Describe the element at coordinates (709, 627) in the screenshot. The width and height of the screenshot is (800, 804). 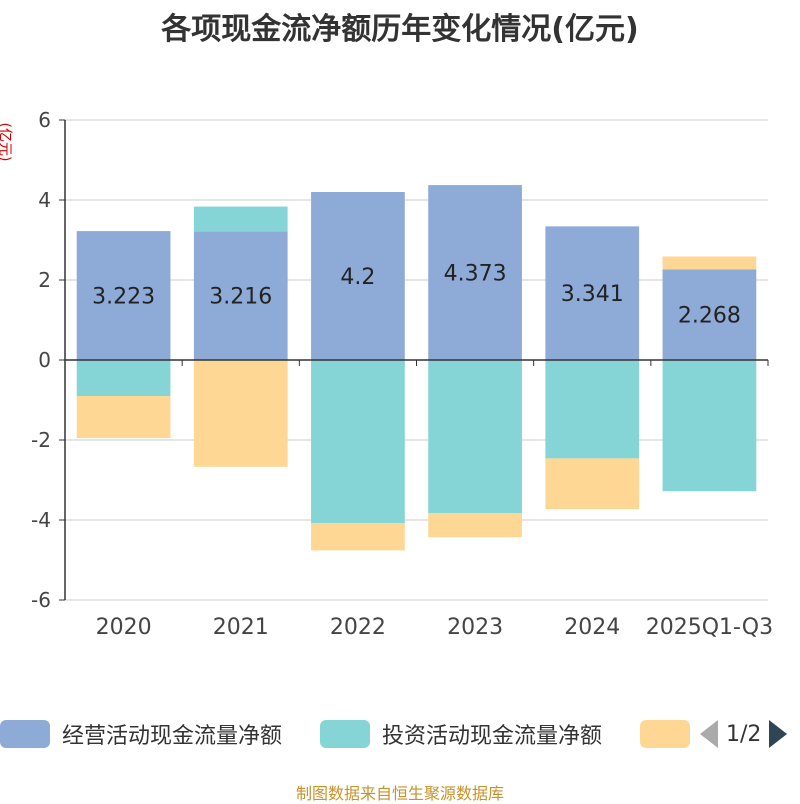
I see `x-tick-label: 2025Q1-Q3` at that location.